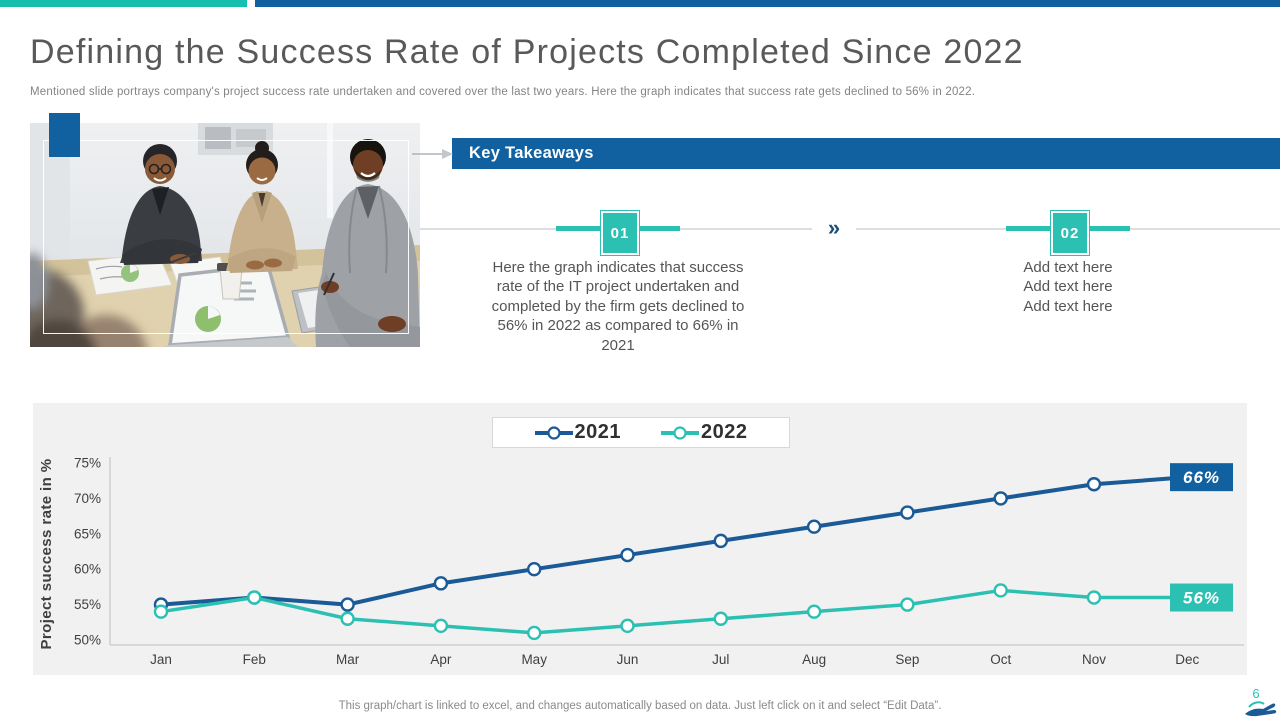  Describe the element at coordinates (254, 659) in the screenshot. I see `svg-text: Feb` at that location.